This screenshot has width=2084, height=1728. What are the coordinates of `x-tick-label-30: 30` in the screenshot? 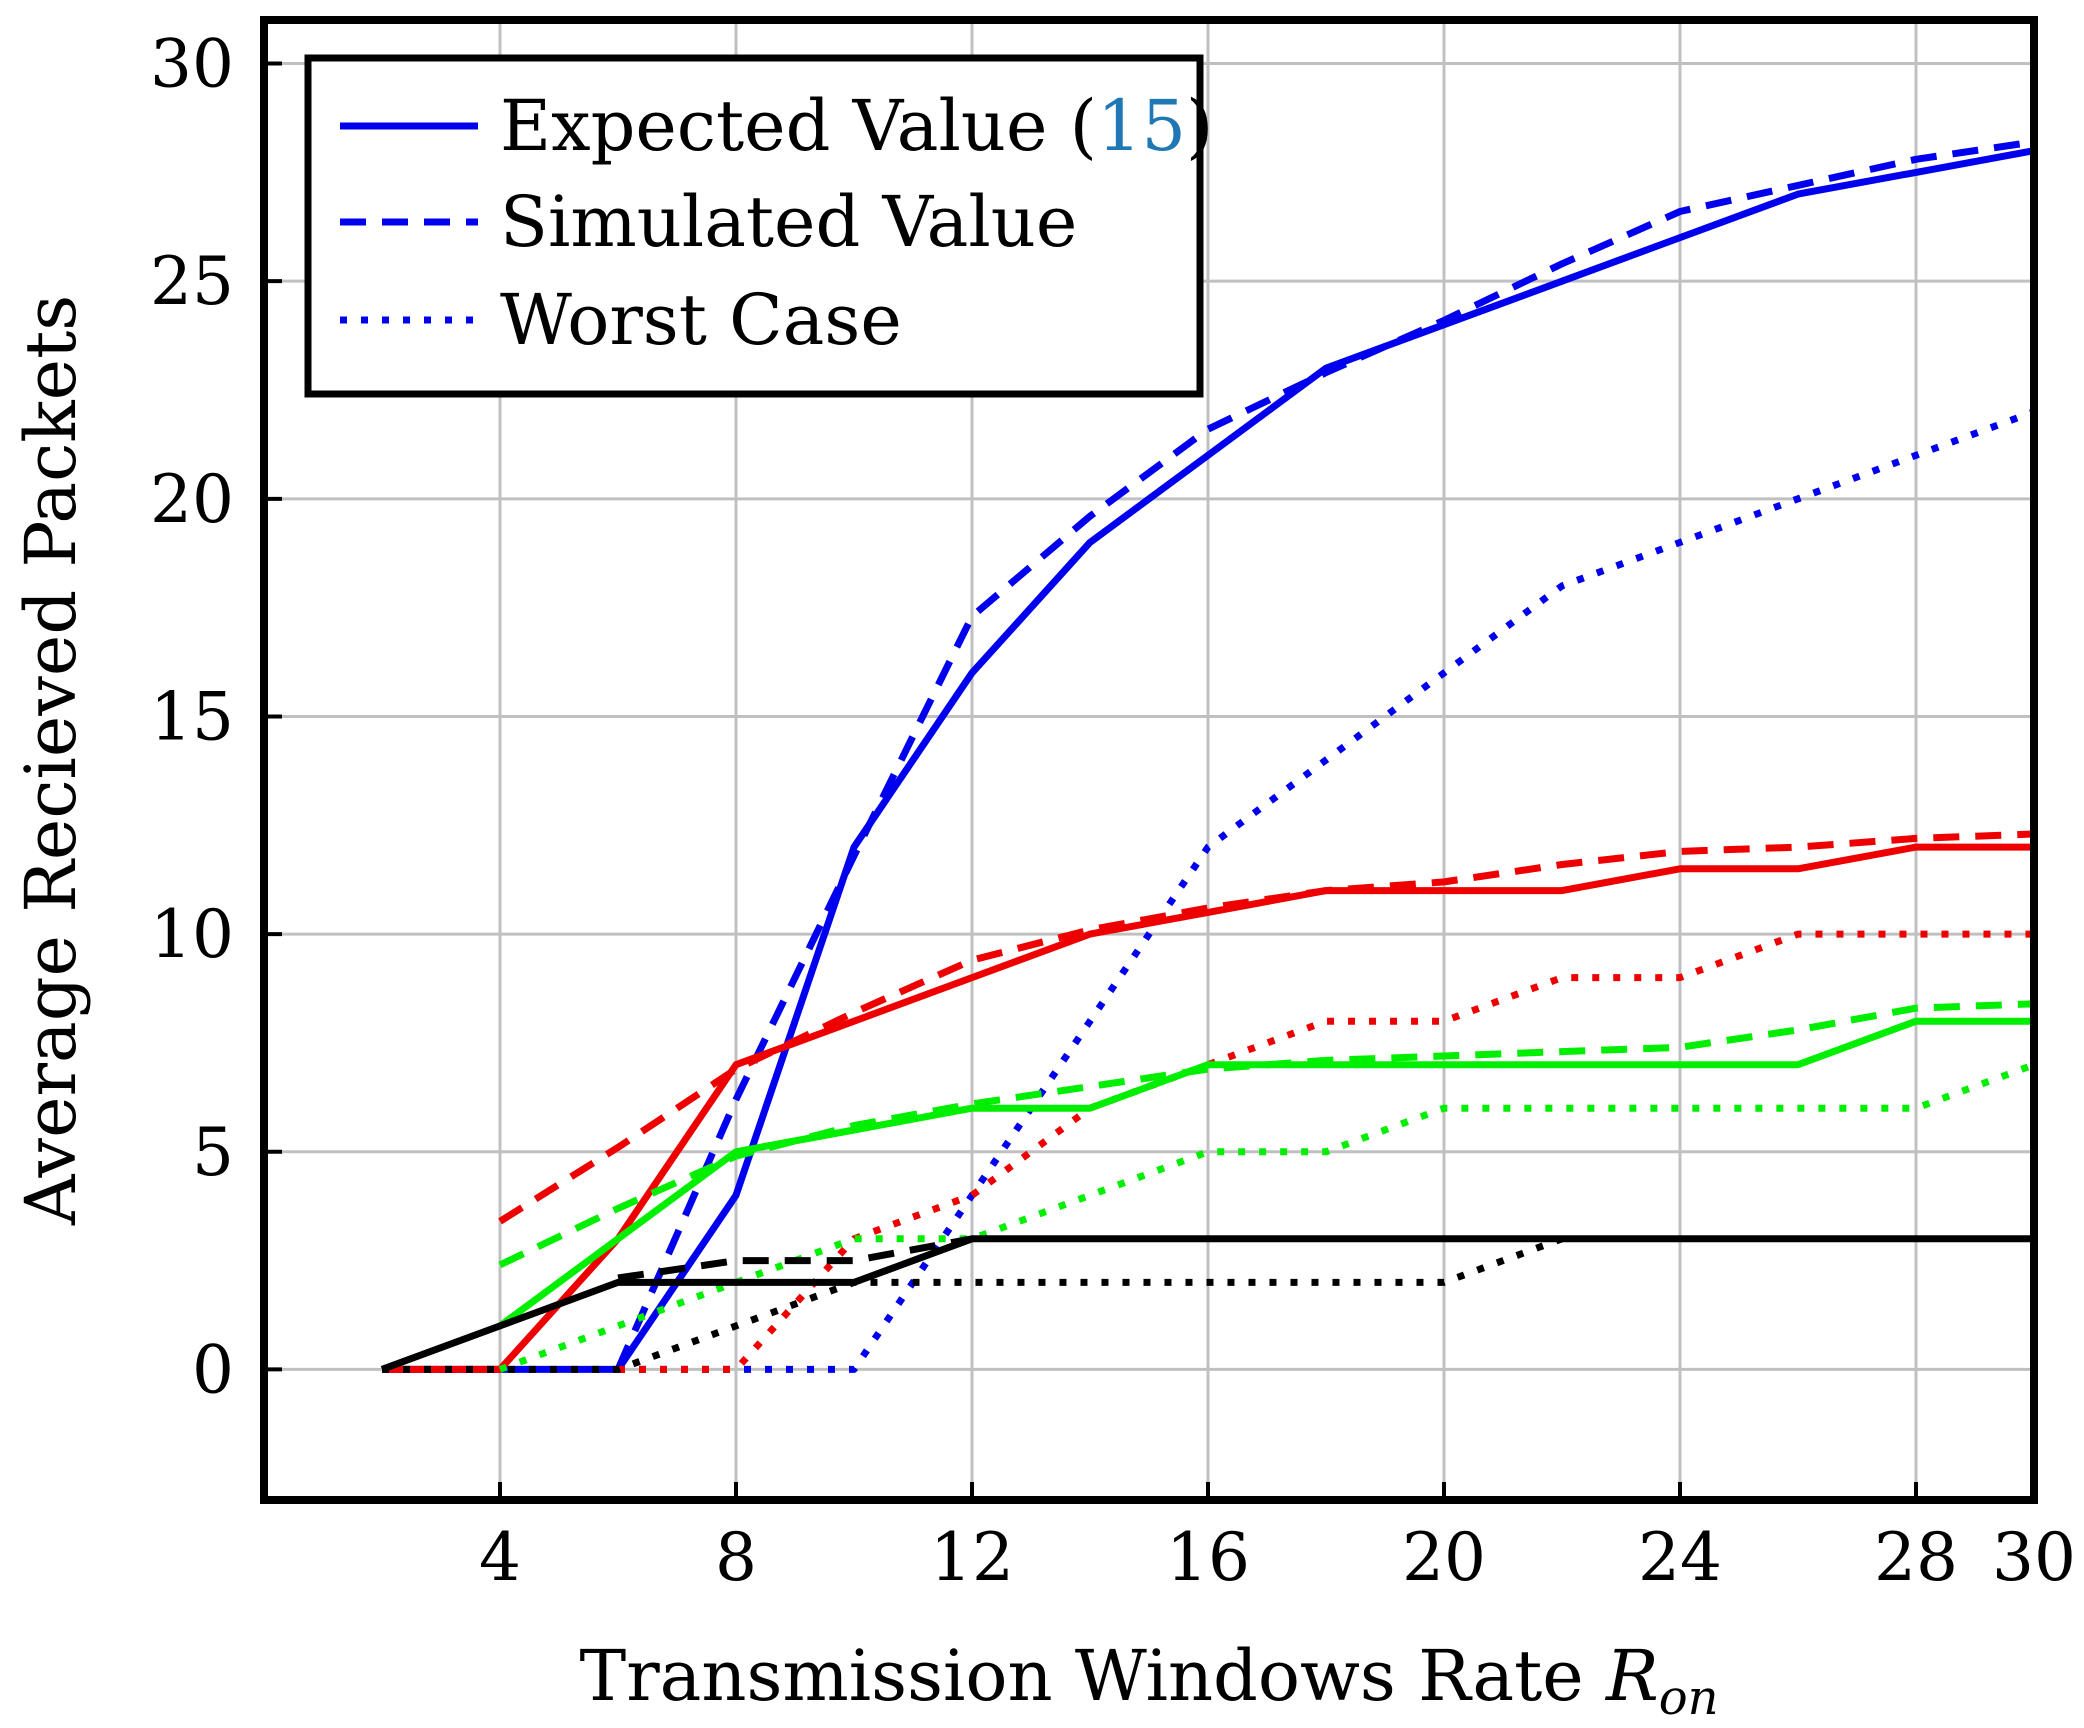 It's located at (2034, 1557).